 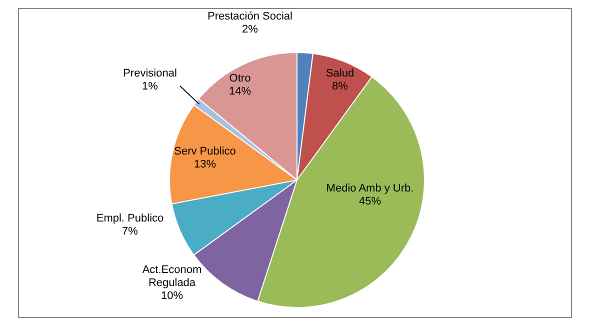 I want to click on data-label: 13%, so click(x=205, y=164).